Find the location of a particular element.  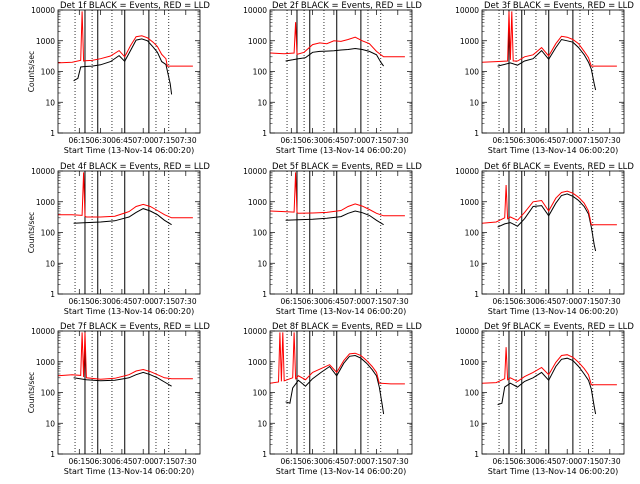

chart-title: Det 8f BLACK = Events, RED = LLD is located at coordinates (347, 327).